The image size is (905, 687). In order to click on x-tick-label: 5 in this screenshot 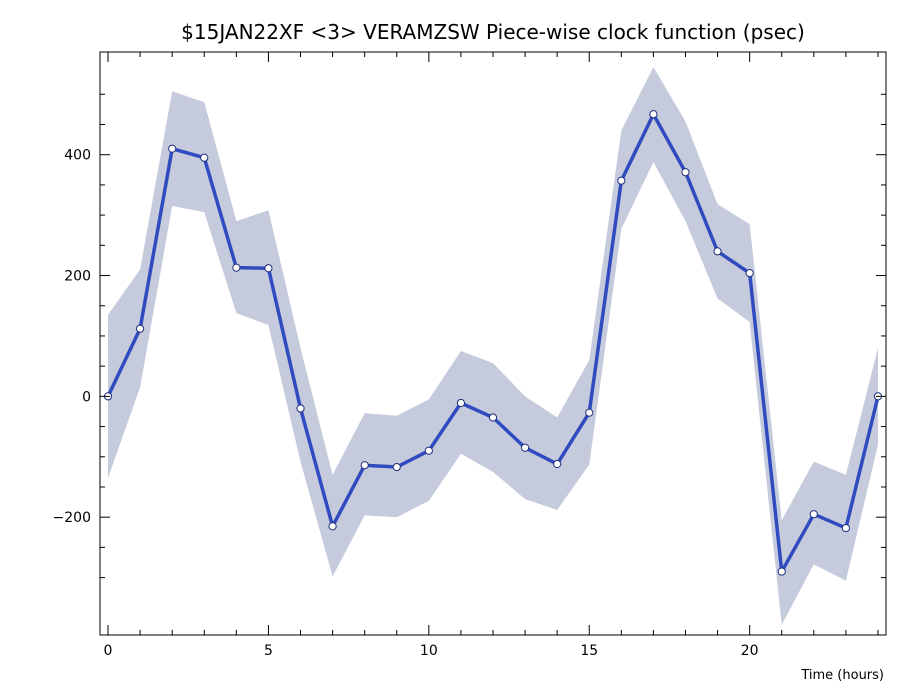, I will do `click(268, 651)`.